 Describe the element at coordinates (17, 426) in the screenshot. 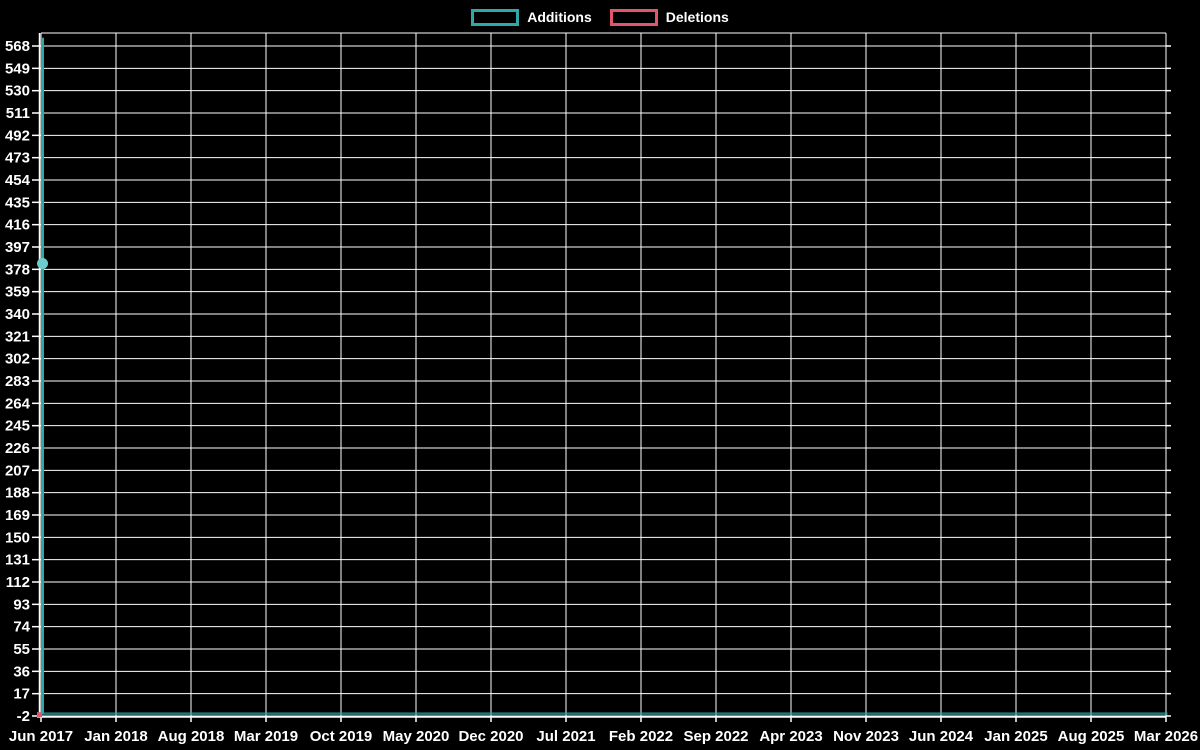

I see `y-axis-label: 245` at that location.